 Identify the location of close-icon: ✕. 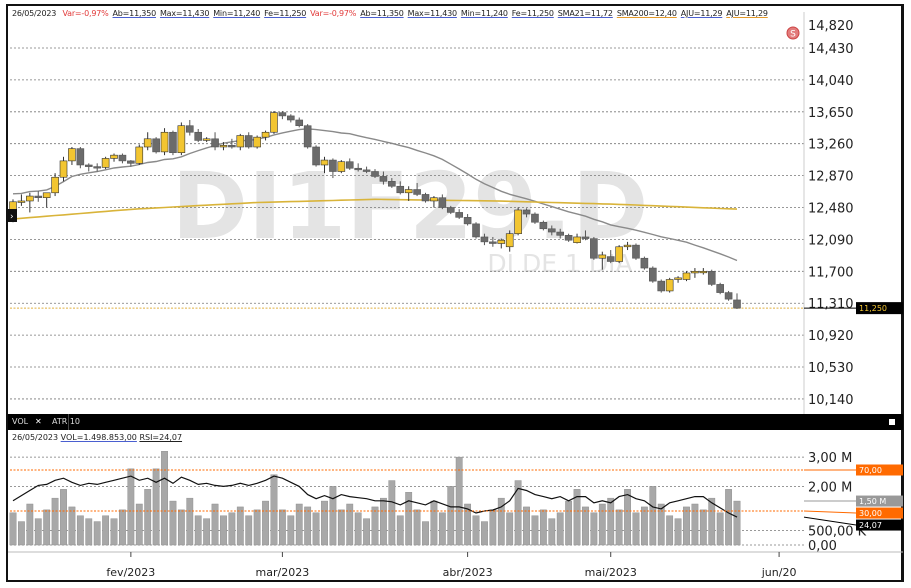
(38, 421).